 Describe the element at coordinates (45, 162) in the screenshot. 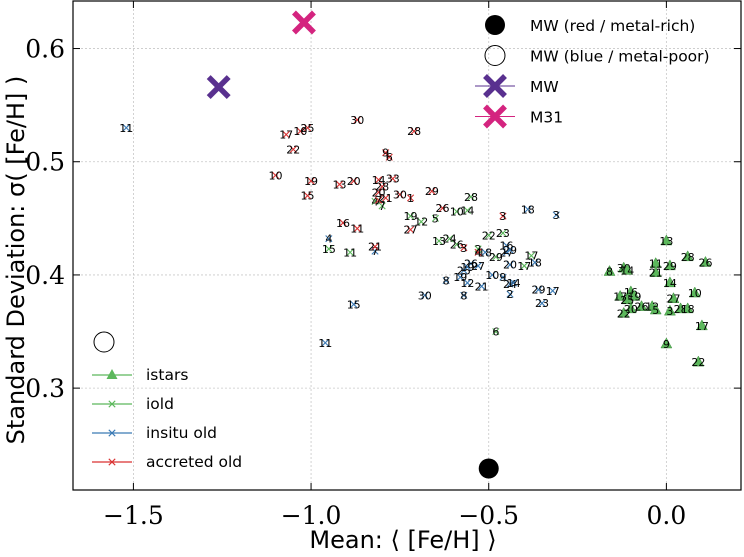

I see `y-tick-label: 0.5` at that location.